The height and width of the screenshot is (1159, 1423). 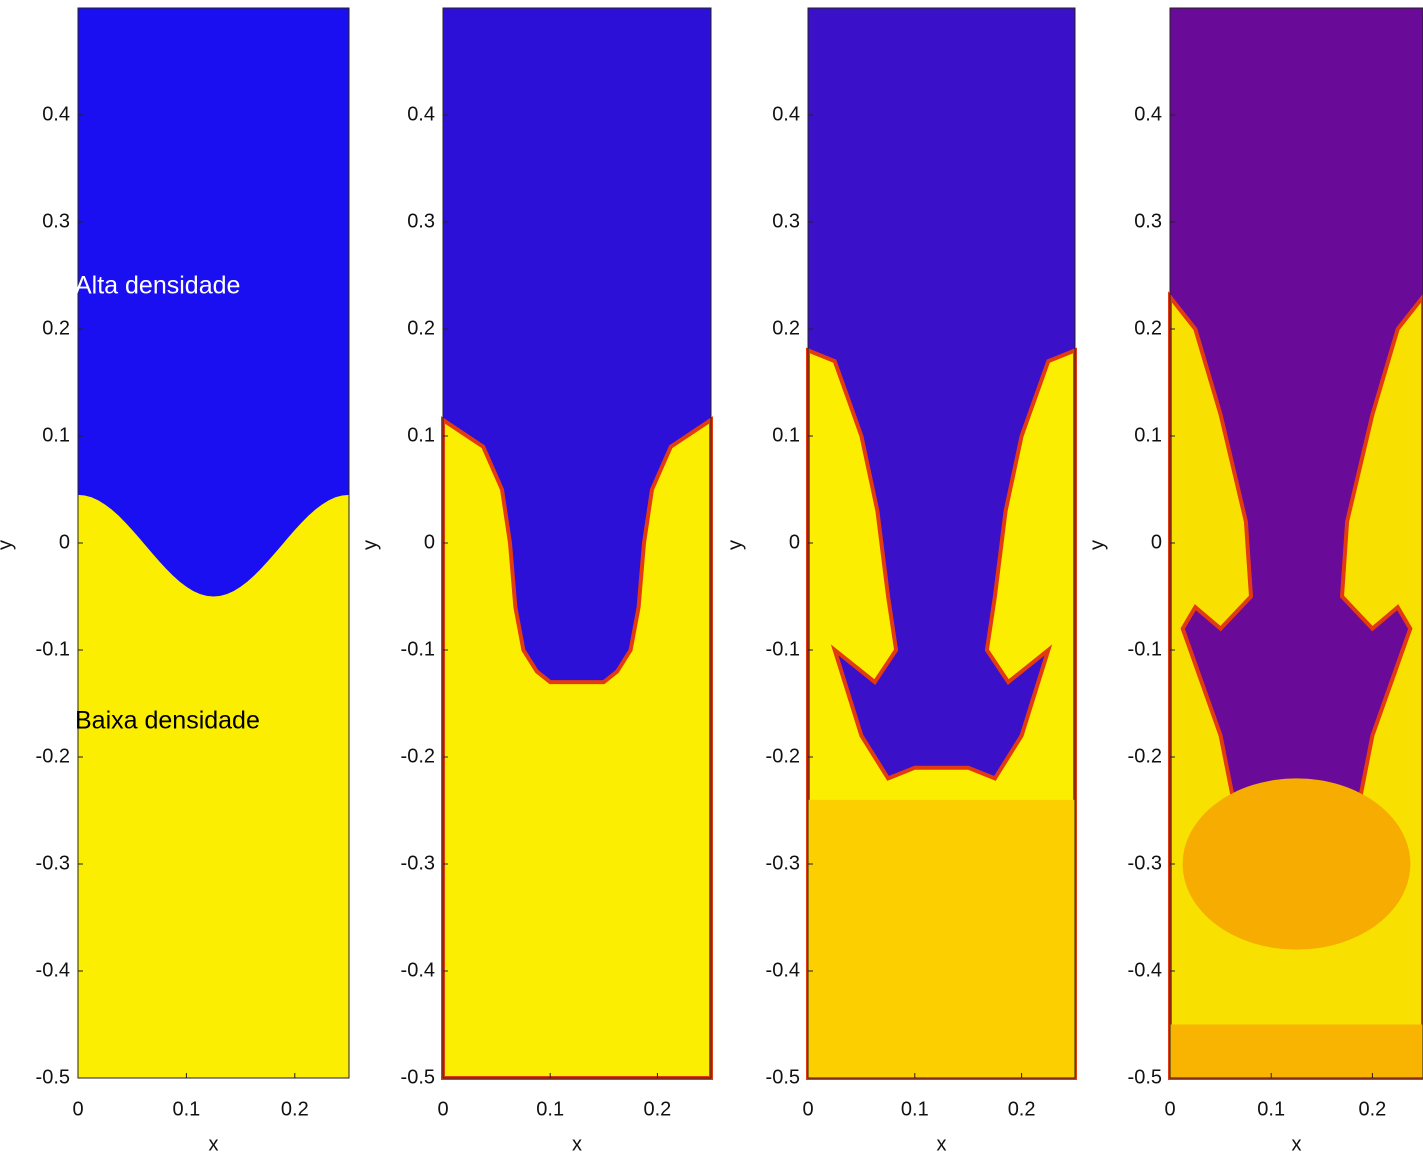 What do you see at coordinates (157, 286) in the screenshot?
I see `annotation: Alta densidade` at bounding box center [157, 286].